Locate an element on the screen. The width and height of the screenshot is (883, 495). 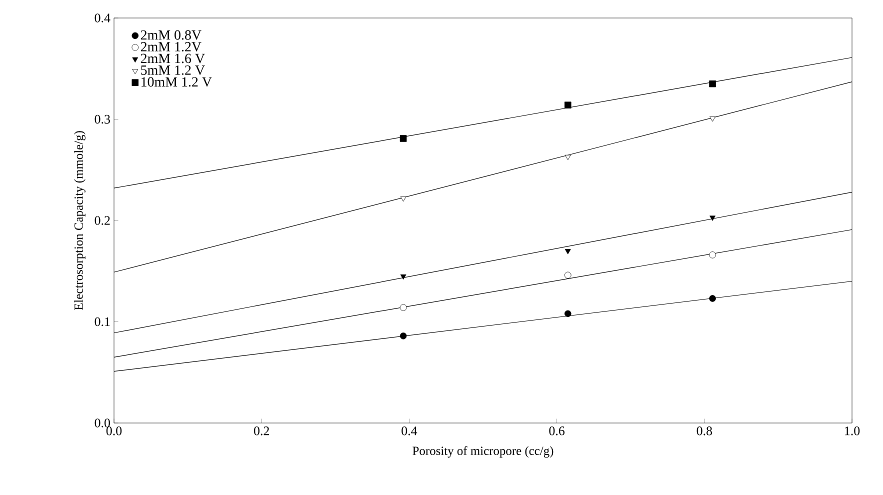
x-tick-label: 0.0 is located at coordinates (114, 431).